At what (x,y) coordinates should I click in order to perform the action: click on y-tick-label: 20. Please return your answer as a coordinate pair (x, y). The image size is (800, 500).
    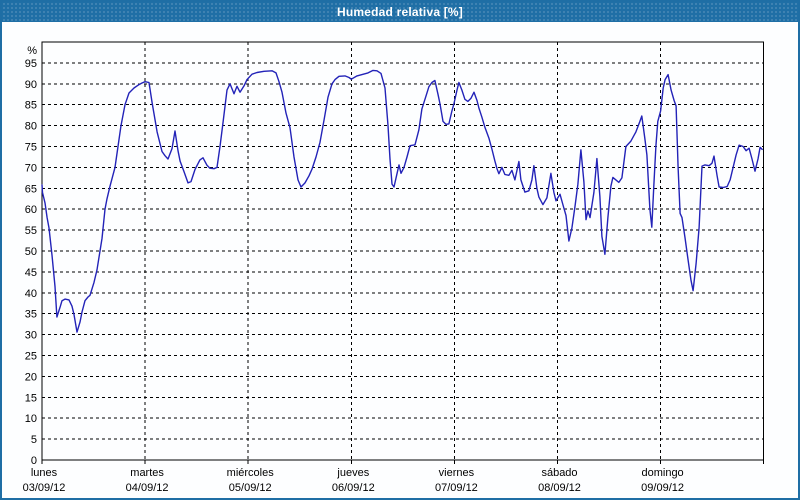
    Looking at the image, I should click on (31, 377).